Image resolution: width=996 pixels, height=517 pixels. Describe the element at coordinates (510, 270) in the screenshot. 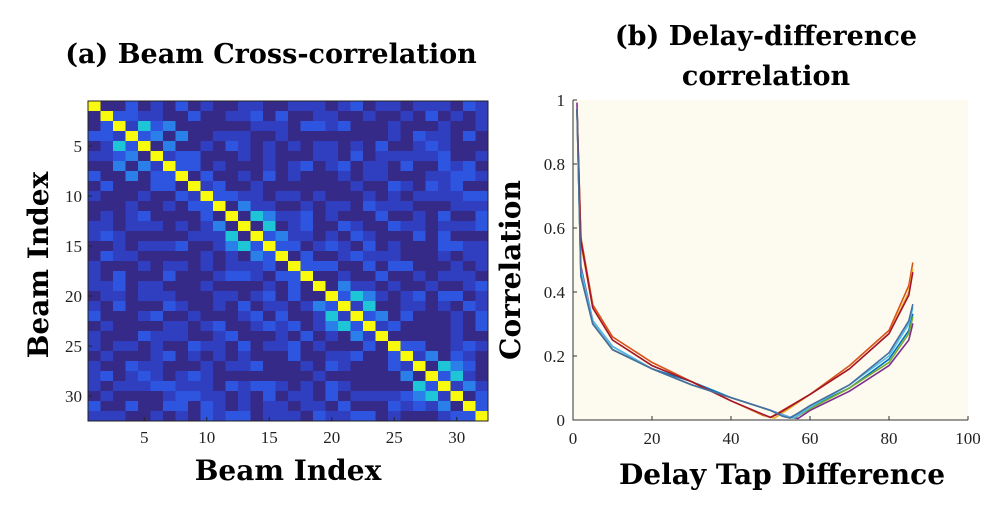

I see `line-y-axis-label: Correlation` at that location.